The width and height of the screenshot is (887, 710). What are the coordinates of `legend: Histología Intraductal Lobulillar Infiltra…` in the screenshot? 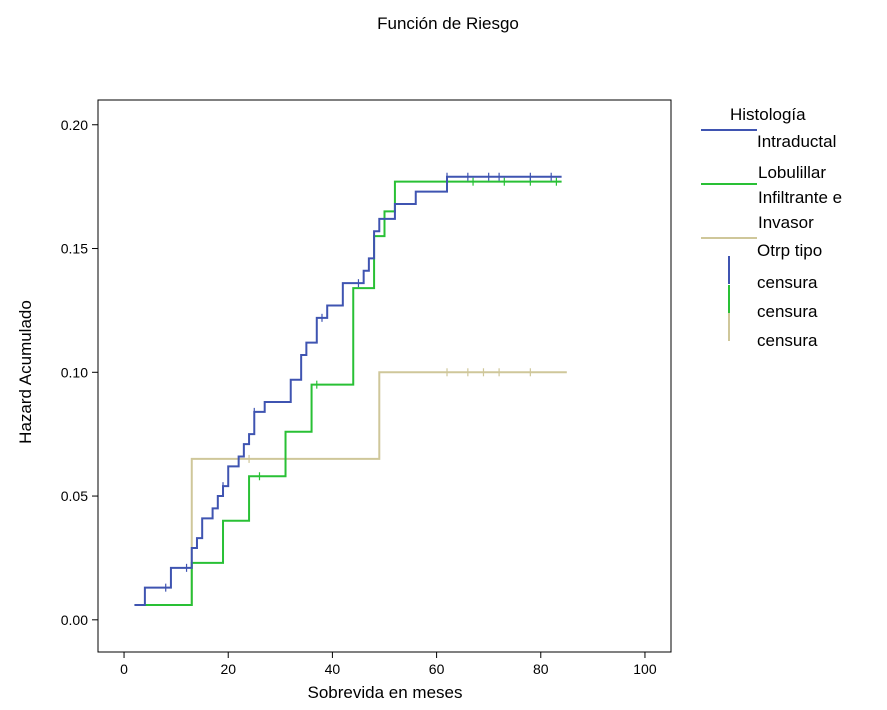 It's located at (771, 227).